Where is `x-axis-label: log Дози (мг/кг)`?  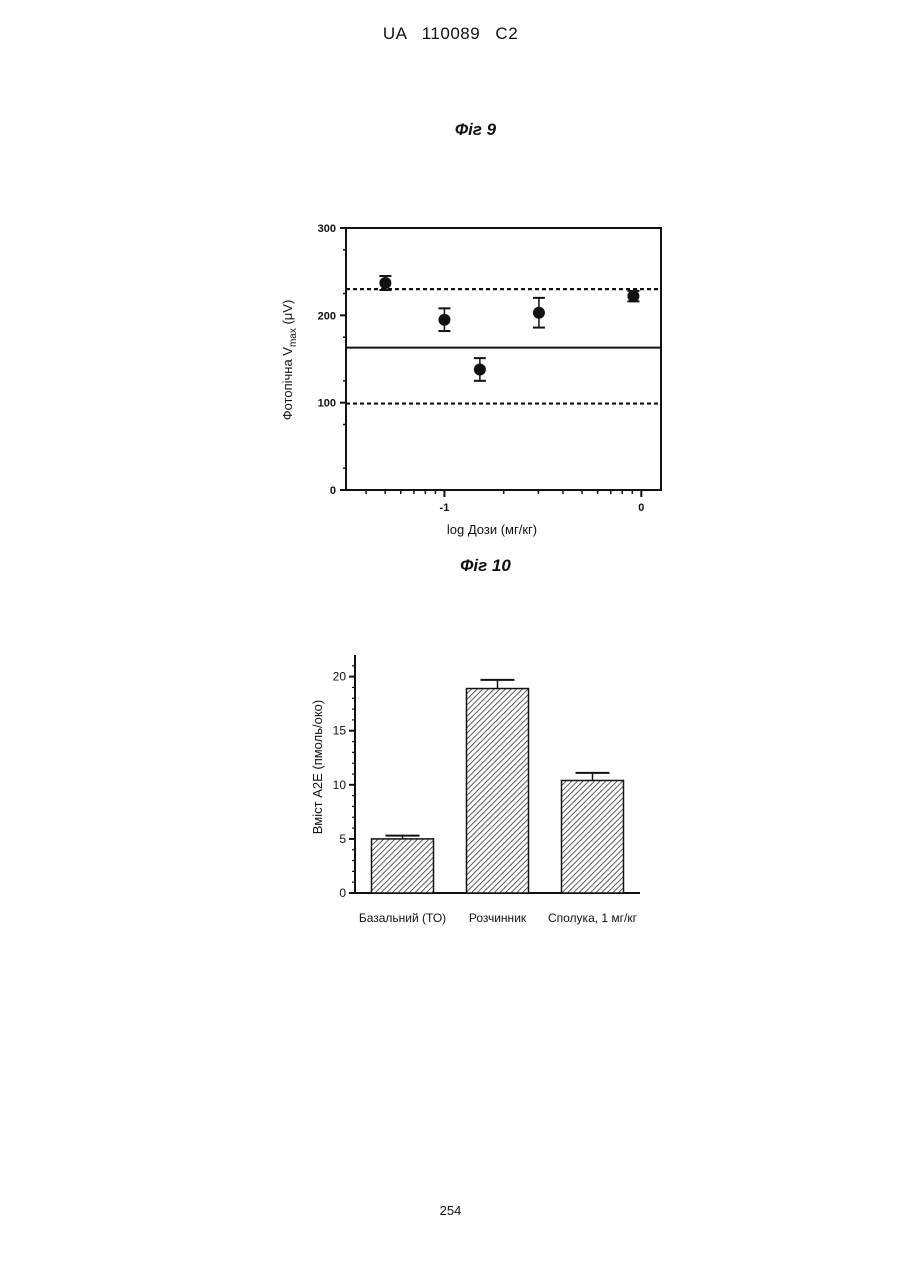 x-axis-label: log Дози (мг/кг) is located at coordinates (492, 529).